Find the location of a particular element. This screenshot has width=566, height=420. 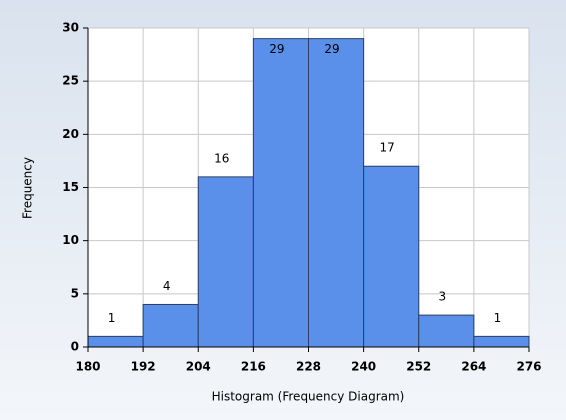

y-tick-label: 30 is located at coordinates (70, 28).